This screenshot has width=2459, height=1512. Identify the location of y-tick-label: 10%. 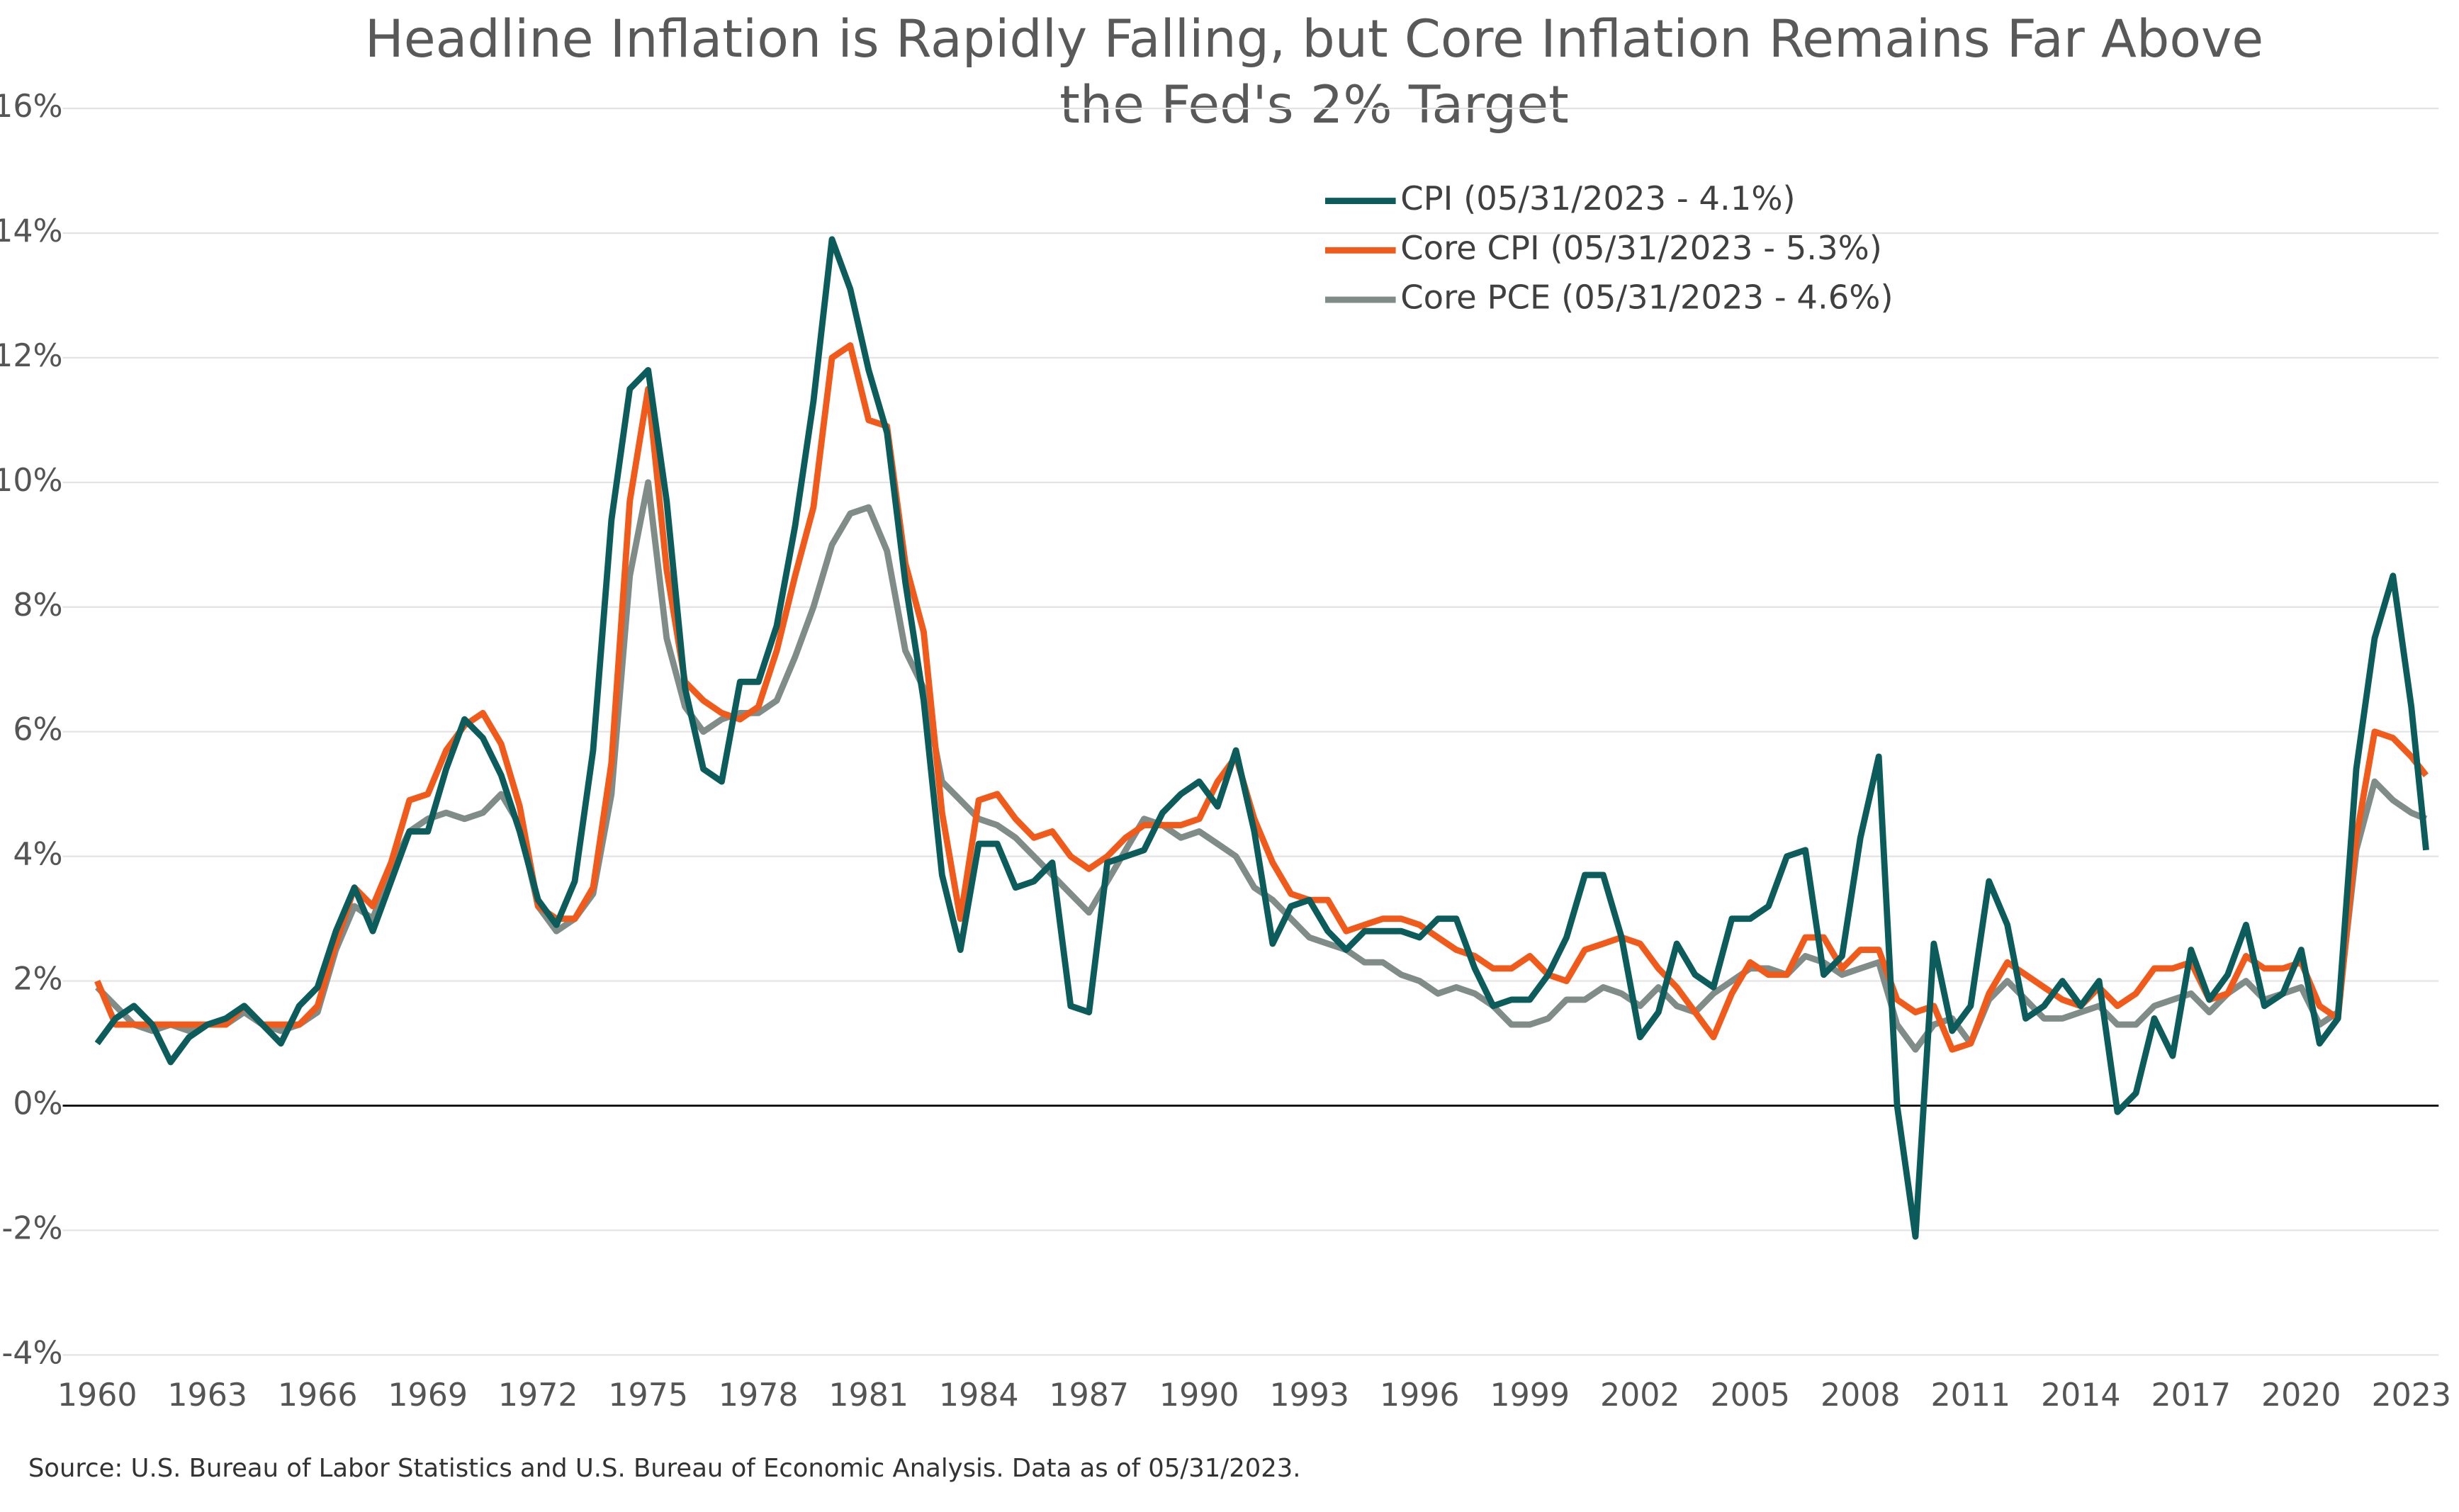
(32, 481).